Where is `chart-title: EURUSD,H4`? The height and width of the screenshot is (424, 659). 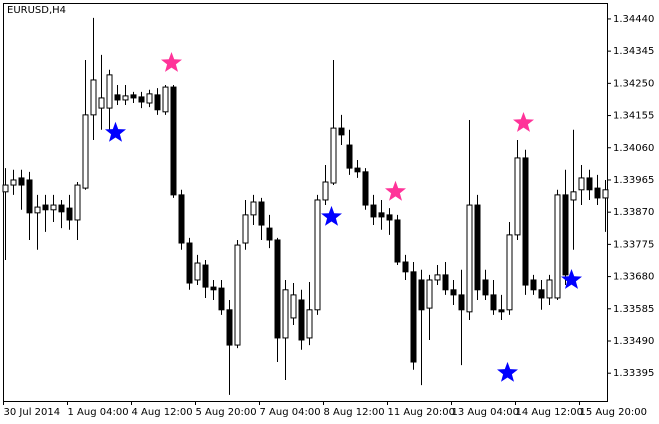 chart-title: EURUSD,H4 is located at coordinates (36, 10).